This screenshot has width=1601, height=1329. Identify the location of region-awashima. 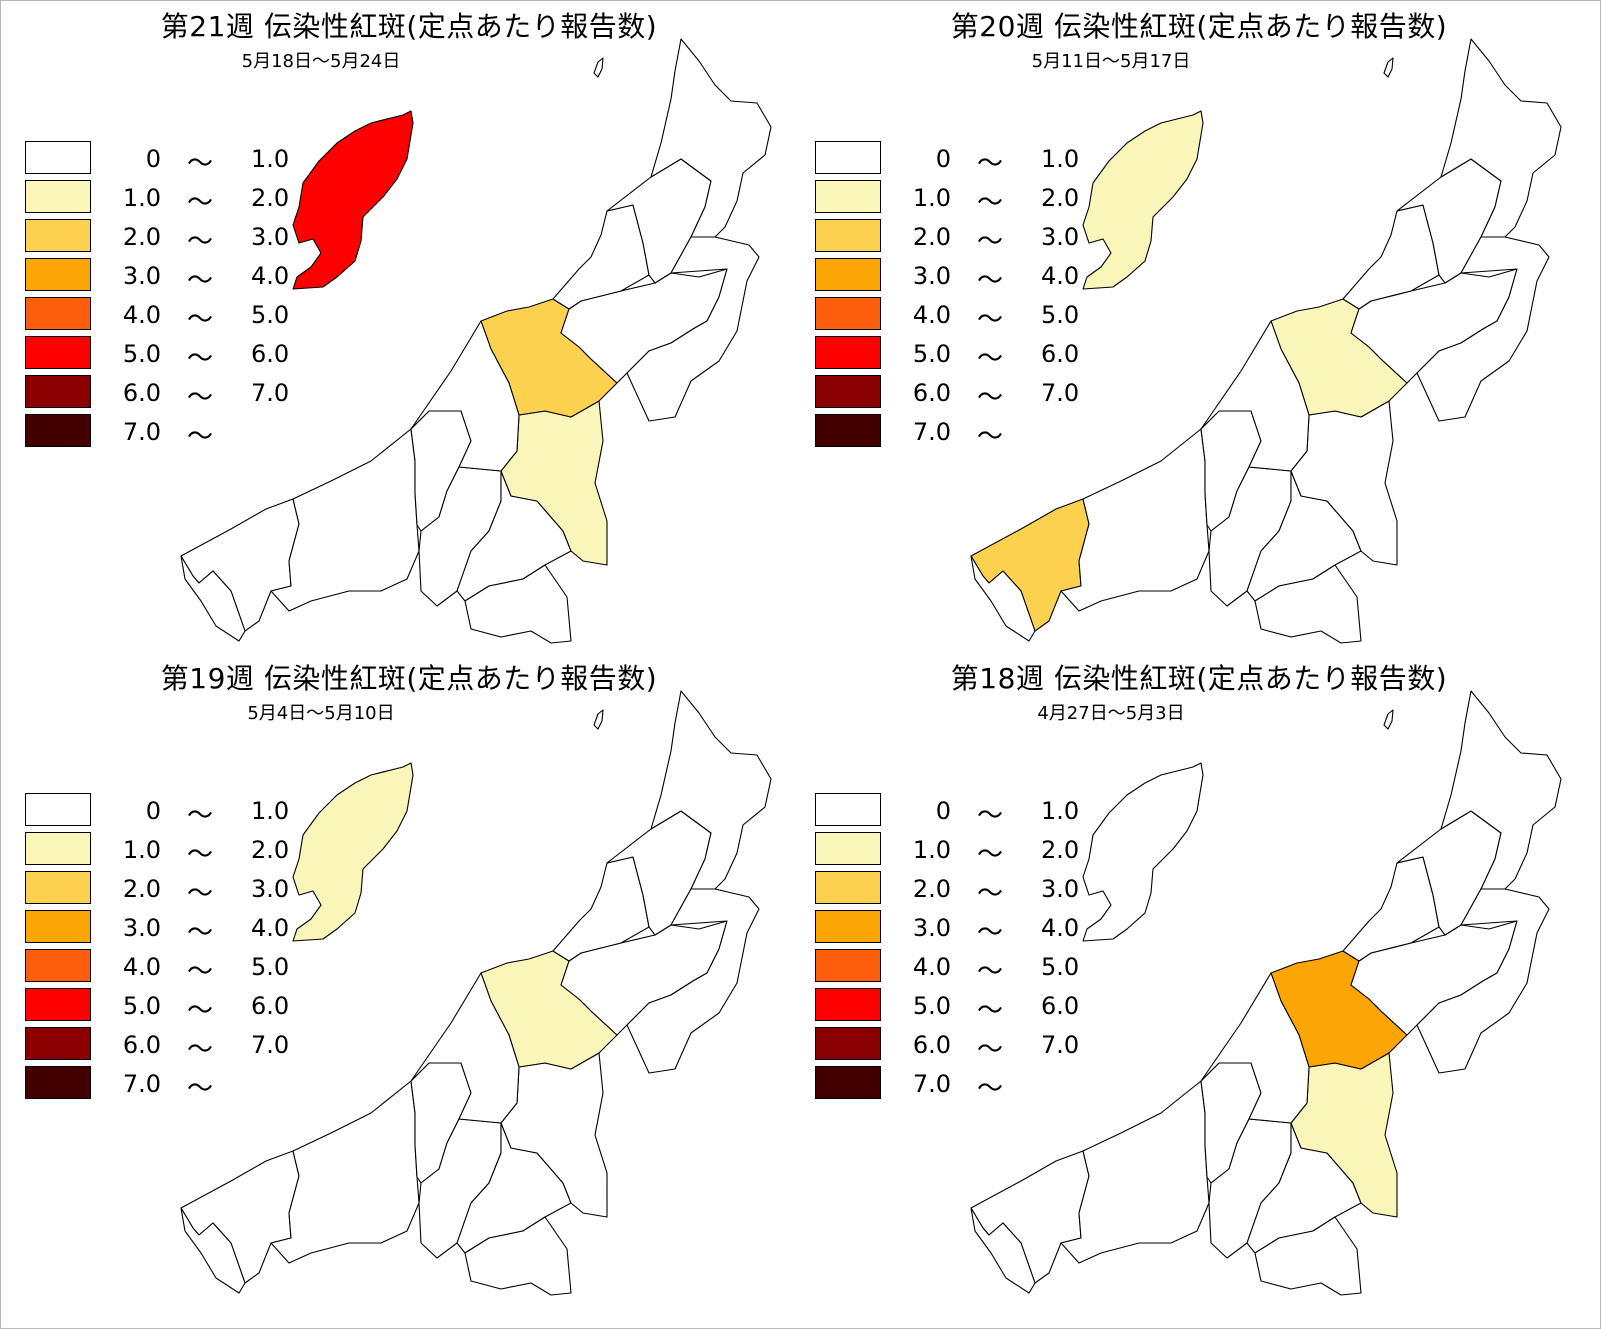
(1388, 67).